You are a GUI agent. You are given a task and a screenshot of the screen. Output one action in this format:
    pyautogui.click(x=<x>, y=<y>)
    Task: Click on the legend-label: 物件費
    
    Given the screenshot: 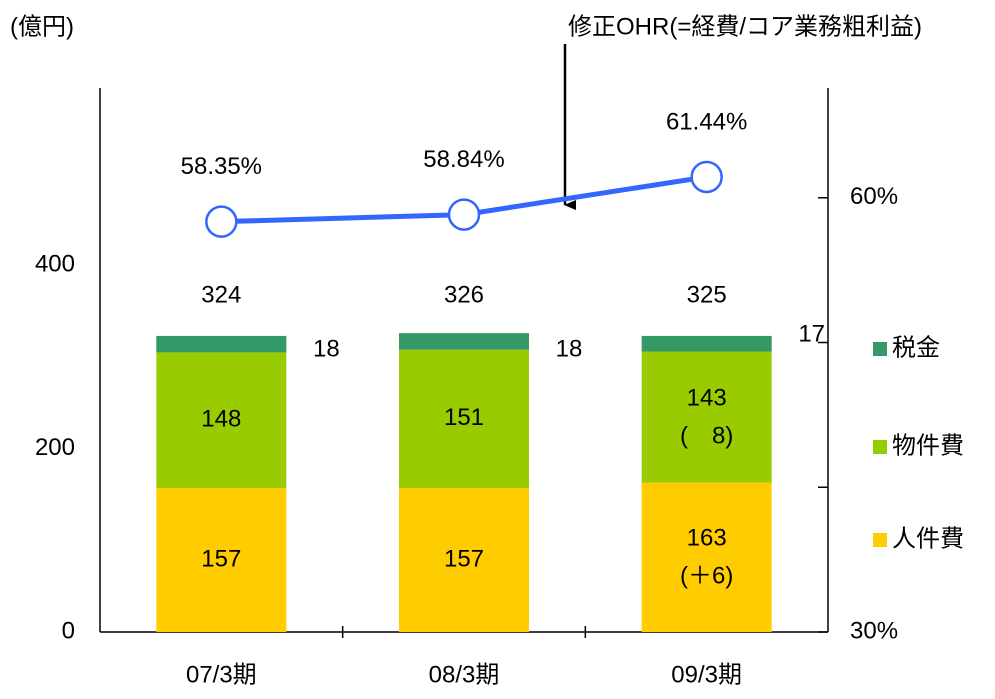 What is the action you would take?
    pyautogui.click(x=928, y=445)
    